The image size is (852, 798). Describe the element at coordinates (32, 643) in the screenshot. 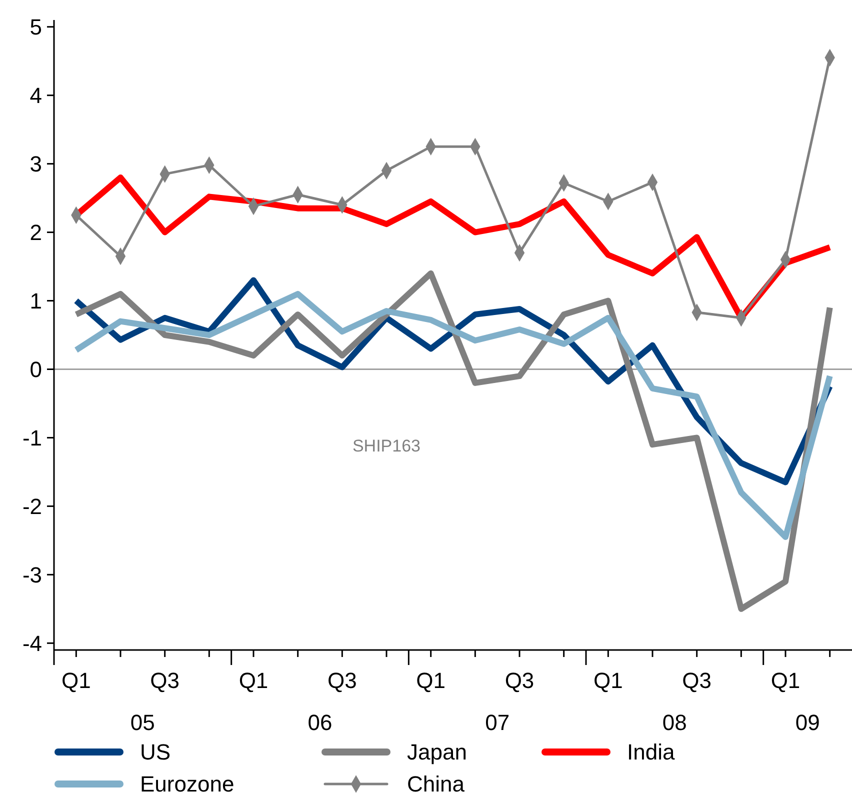

I see `y-tick-label: -4` at that location.